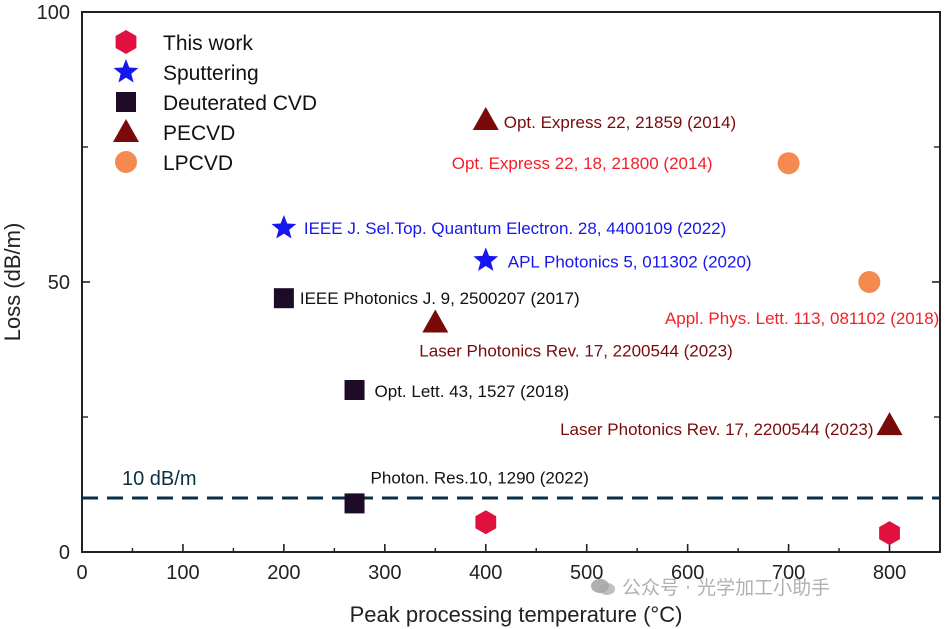 The height and width of the screenshot is (629, 951). What do you see at coordinates (126, 162) in the screenshot?
I see `legend-marker-circle` at bounding box center [126, 162].